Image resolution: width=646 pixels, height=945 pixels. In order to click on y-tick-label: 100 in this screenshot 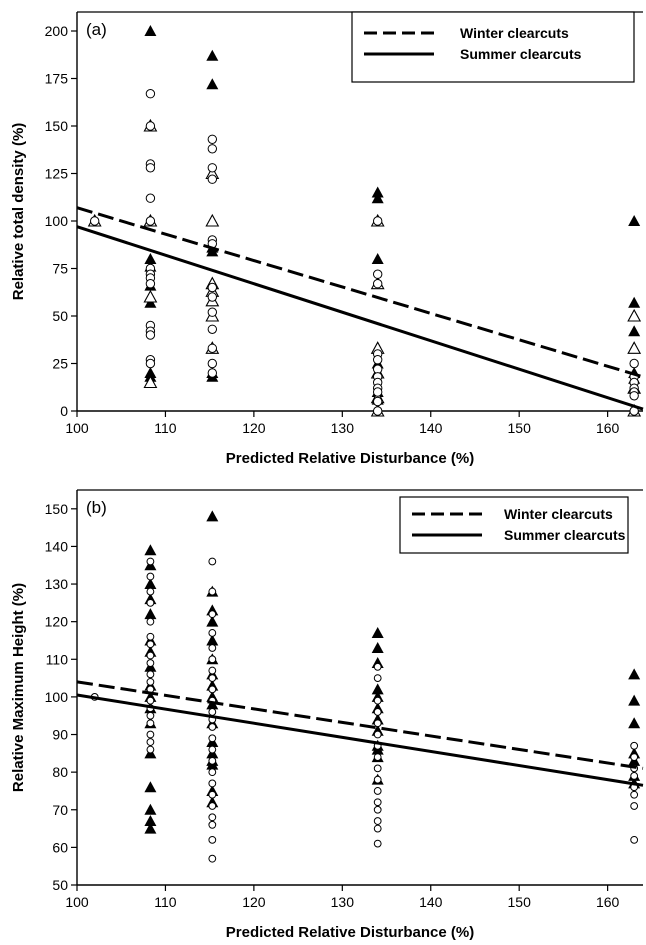, I will do `click(57, 221)`.